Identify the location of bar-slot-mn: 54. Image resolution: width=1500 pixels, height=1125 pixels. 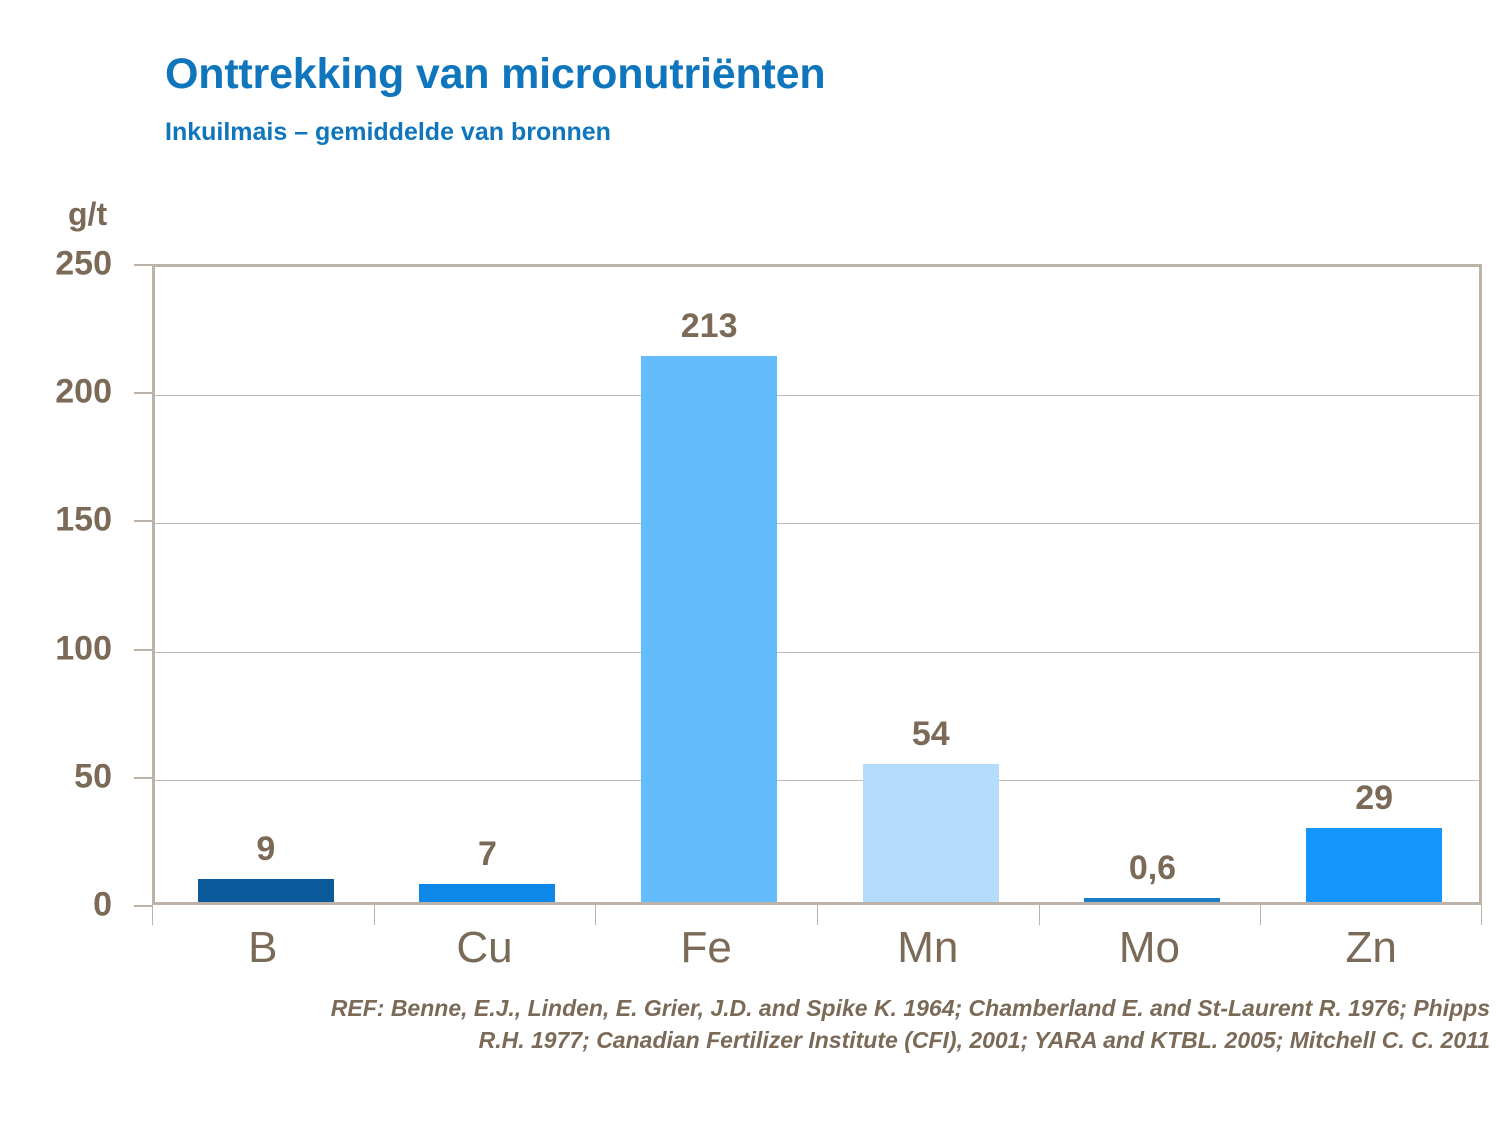
(931, 584).